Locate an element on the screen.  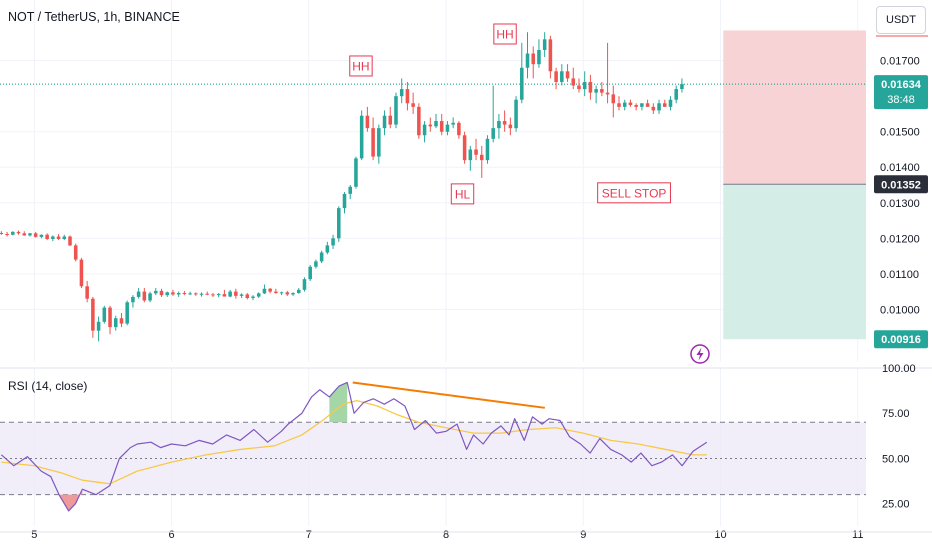
x-tick-label: 10 is located at coordinates (720, 535).